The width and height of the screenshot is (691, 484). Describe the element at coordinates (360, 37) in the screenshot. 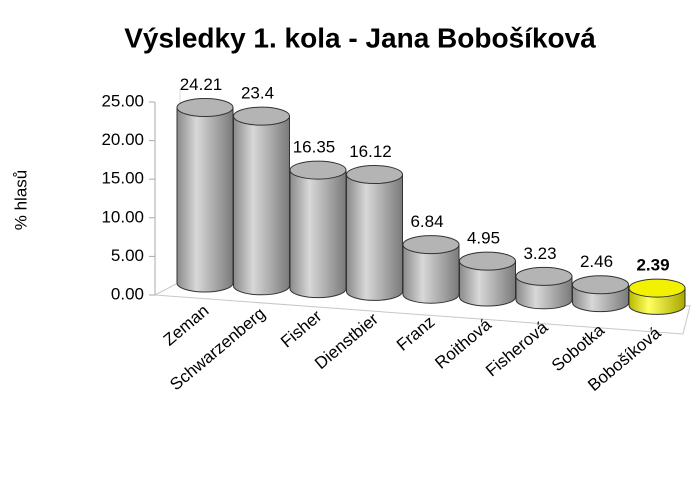

I see `chart-title: Výsledky 1. kola - Jana Bobošíková` at that location.